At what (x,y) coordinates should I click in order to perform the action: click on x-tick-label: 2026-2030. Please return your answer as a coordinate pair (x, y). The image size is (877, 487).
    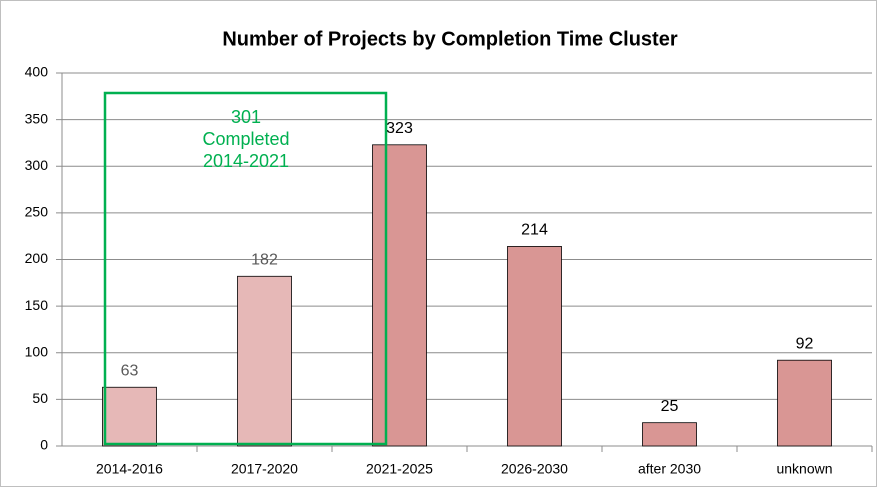
    Looking at the image, I should click on (534, 469).